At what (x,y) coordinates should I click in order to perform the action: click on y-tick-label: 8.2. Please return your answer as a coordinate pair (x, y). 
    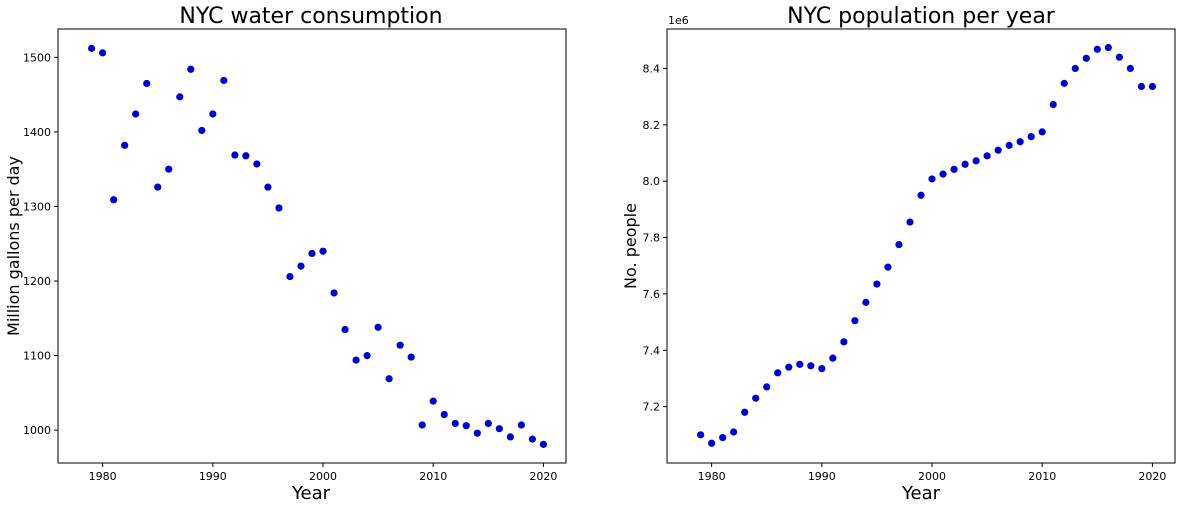
    Looking at the image, I should click on (652, 125).